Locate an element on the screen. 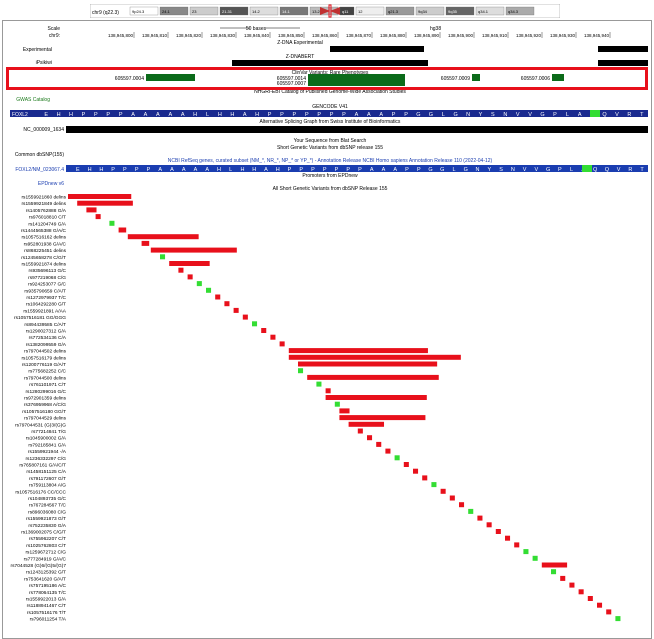 This screenshot has width=654, height=639. refseq-label: FOXL2/NM_023067.4 is located at coordinates (39, 170).